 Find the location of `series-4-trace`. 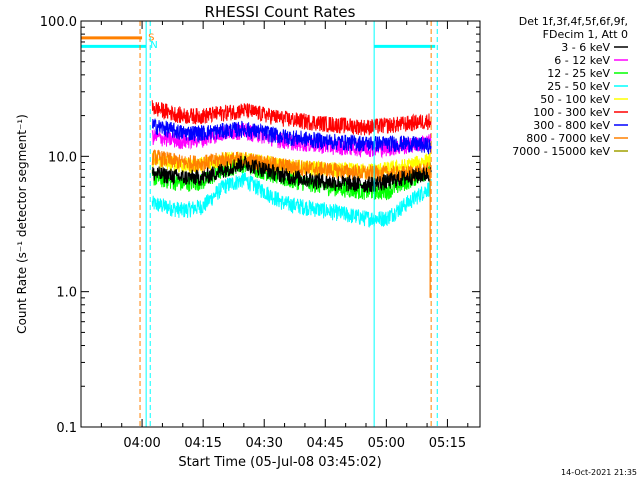

series-4-trace is located at coordinates (291, 165).